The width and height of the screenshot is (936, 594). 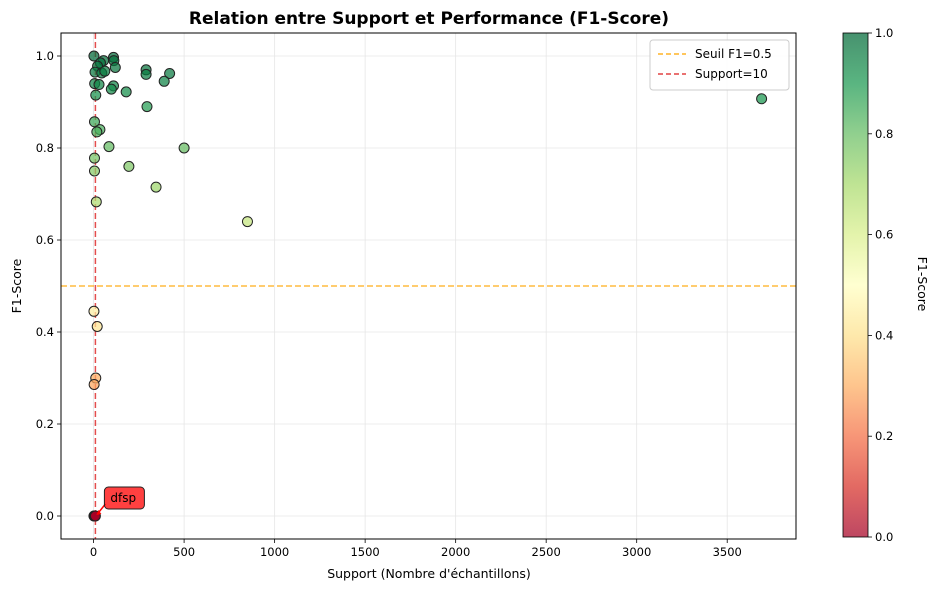 I want to click on y-axis-label: F1-Score, so click(x=16, y=285).